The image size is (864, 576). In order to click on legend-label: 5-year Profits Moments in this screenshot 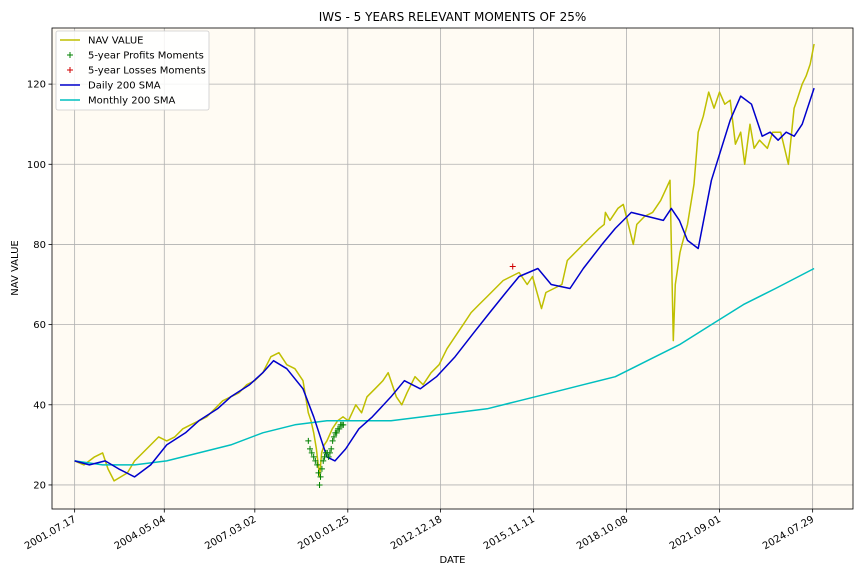, I will do `click(146, 56)`.